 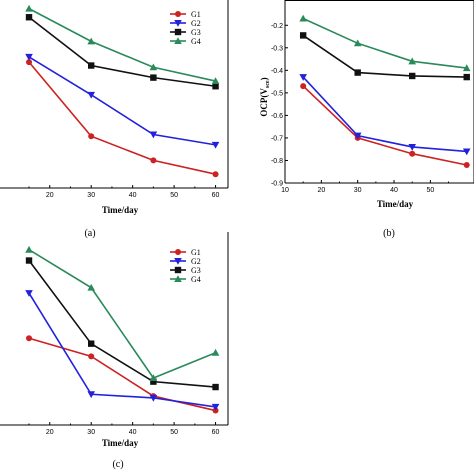 I want to click on panel-b-x-tick-label: 20, so click(x=321, y=190).